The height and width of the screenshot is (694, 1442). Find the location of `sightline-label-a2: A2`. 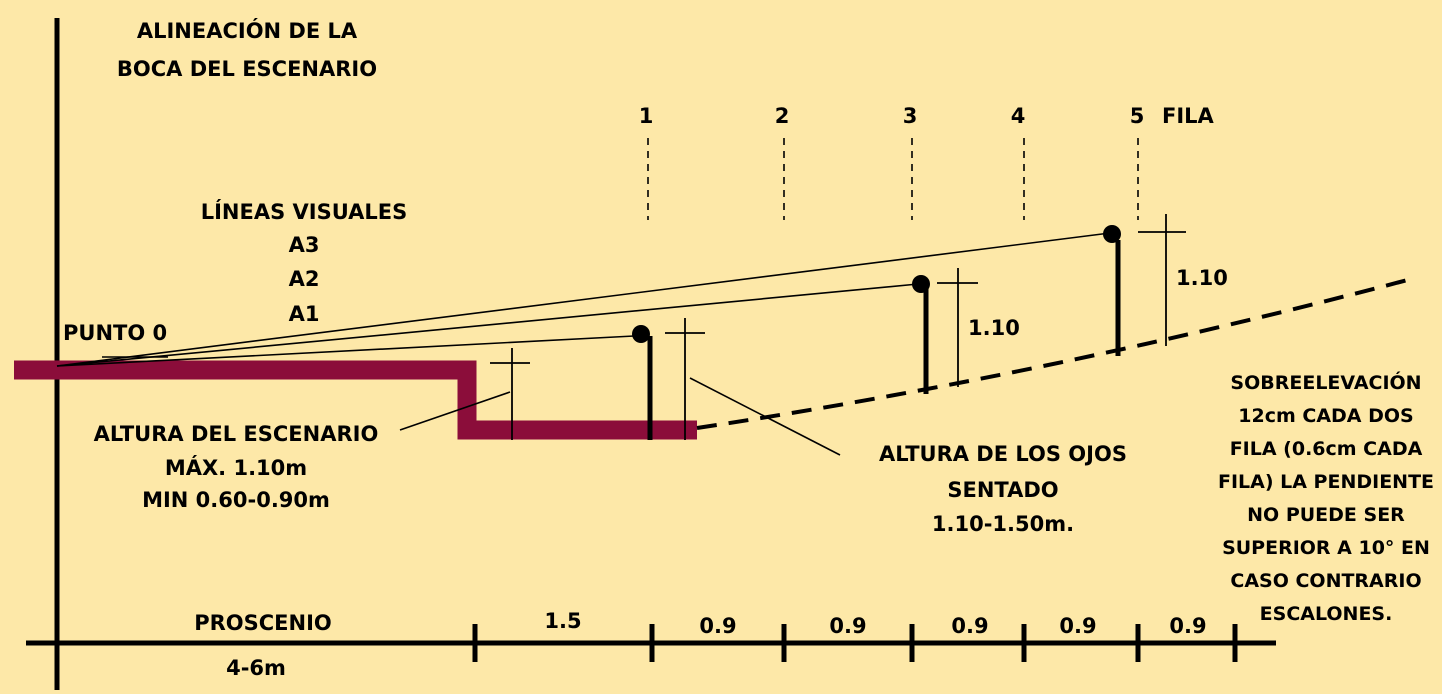

sightline-label-a2: A2 is located at coordinates (304, 279).